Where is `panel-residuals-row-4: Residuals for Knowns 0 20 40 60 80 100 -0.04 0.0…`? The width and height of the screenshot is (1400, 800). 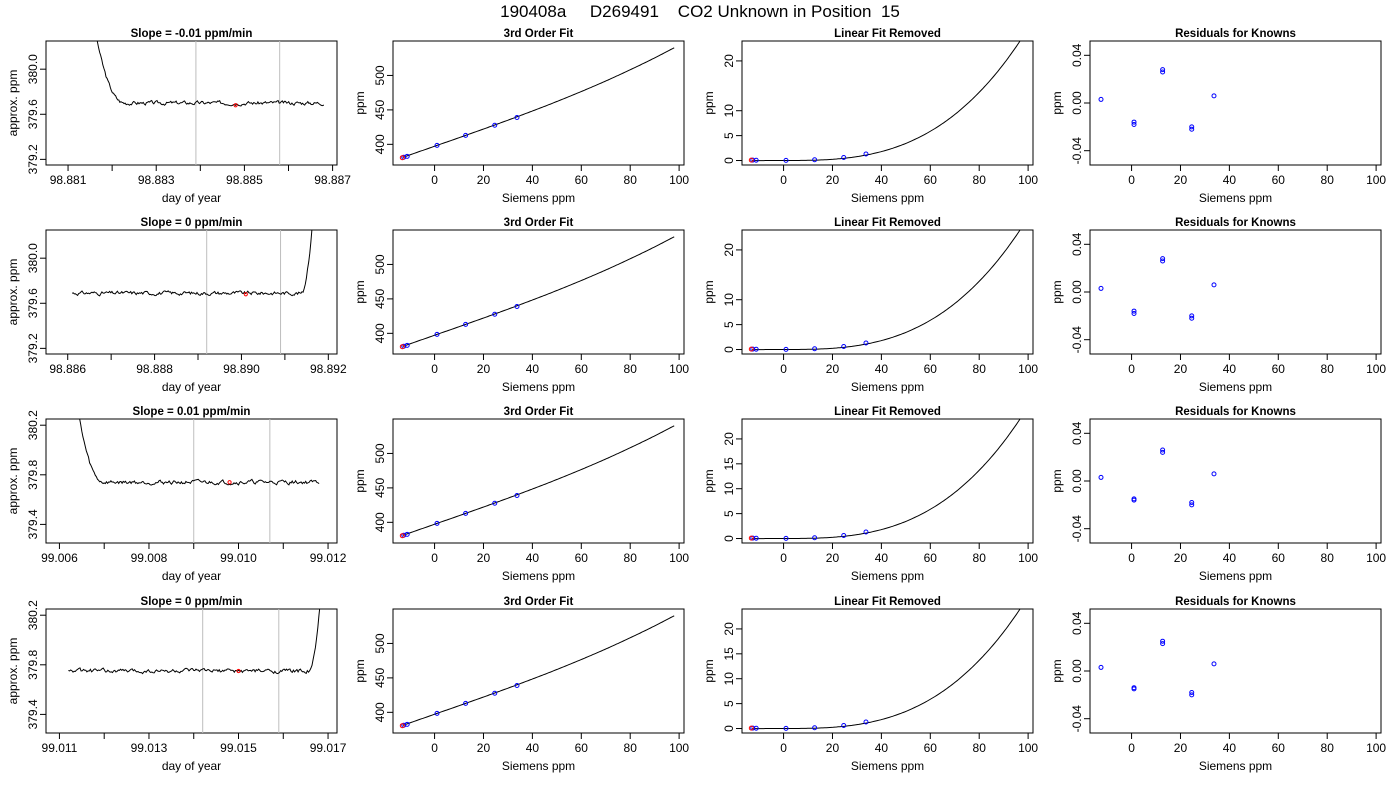
panel-residuals-row-4: Residuals for Knowns 0 20 40 60 80 100 -0.04 0.0… is located at coordinates (1218, 684).